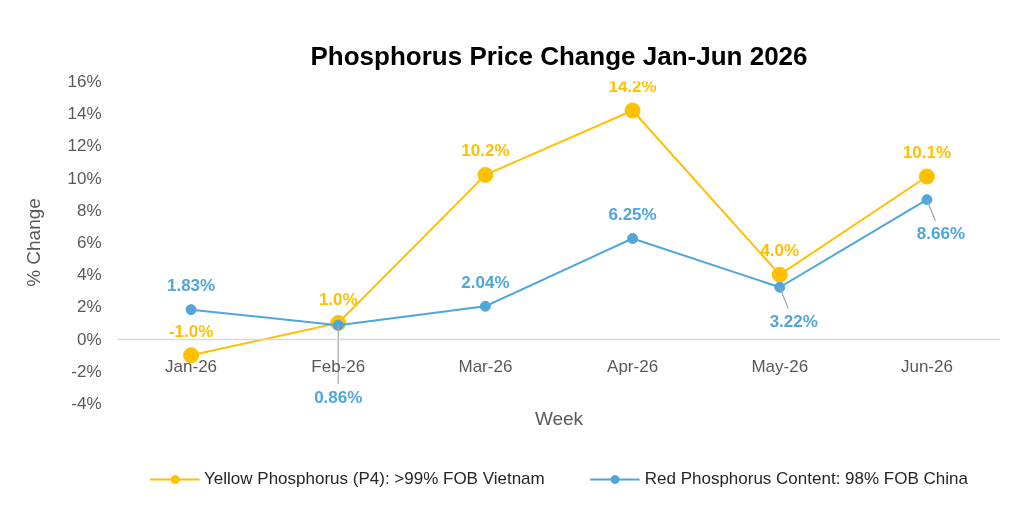 The height and width of the screenshot is (512, 1024). What do you see at coordinates (89, 307) in the screenshot?
I see `y-tick-label: 2%` at bounding box center [89, 307].